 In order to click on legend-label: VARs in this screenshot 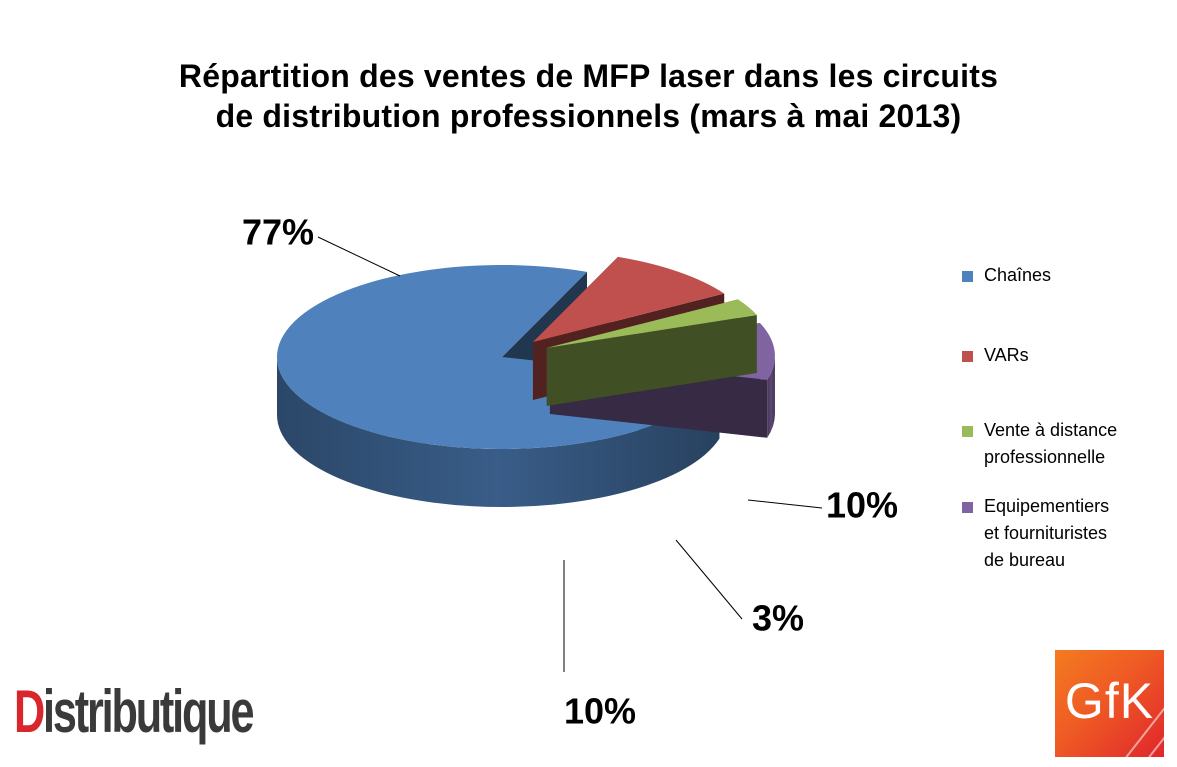, I will do `click(1079, 355)`.